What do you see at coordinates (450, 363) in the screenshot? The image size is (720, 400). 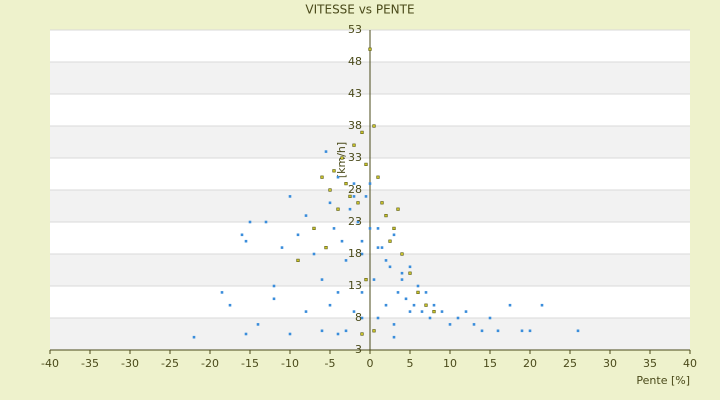 I see `x-tick-label: 10` at bounding box center [450, 363].